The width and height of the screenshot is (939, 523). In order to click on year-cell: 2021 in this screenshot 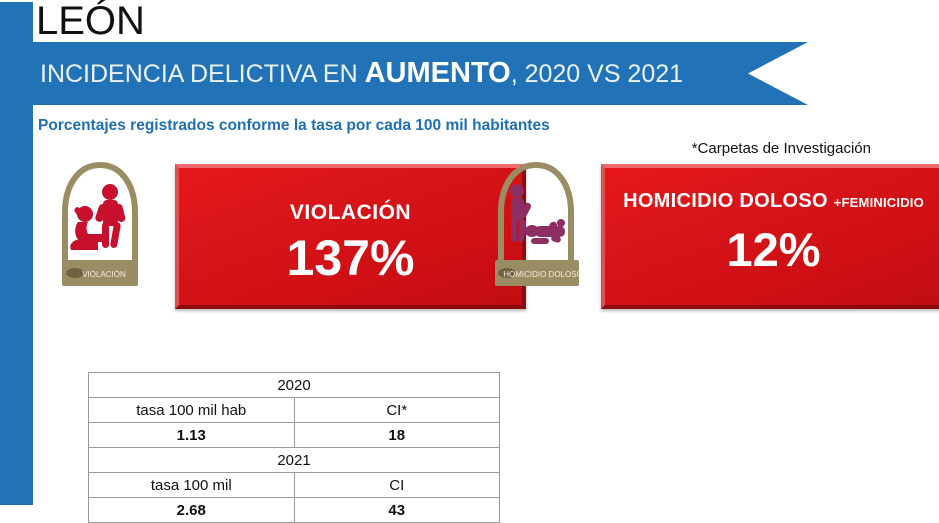, I will do `click(294, 460)`.